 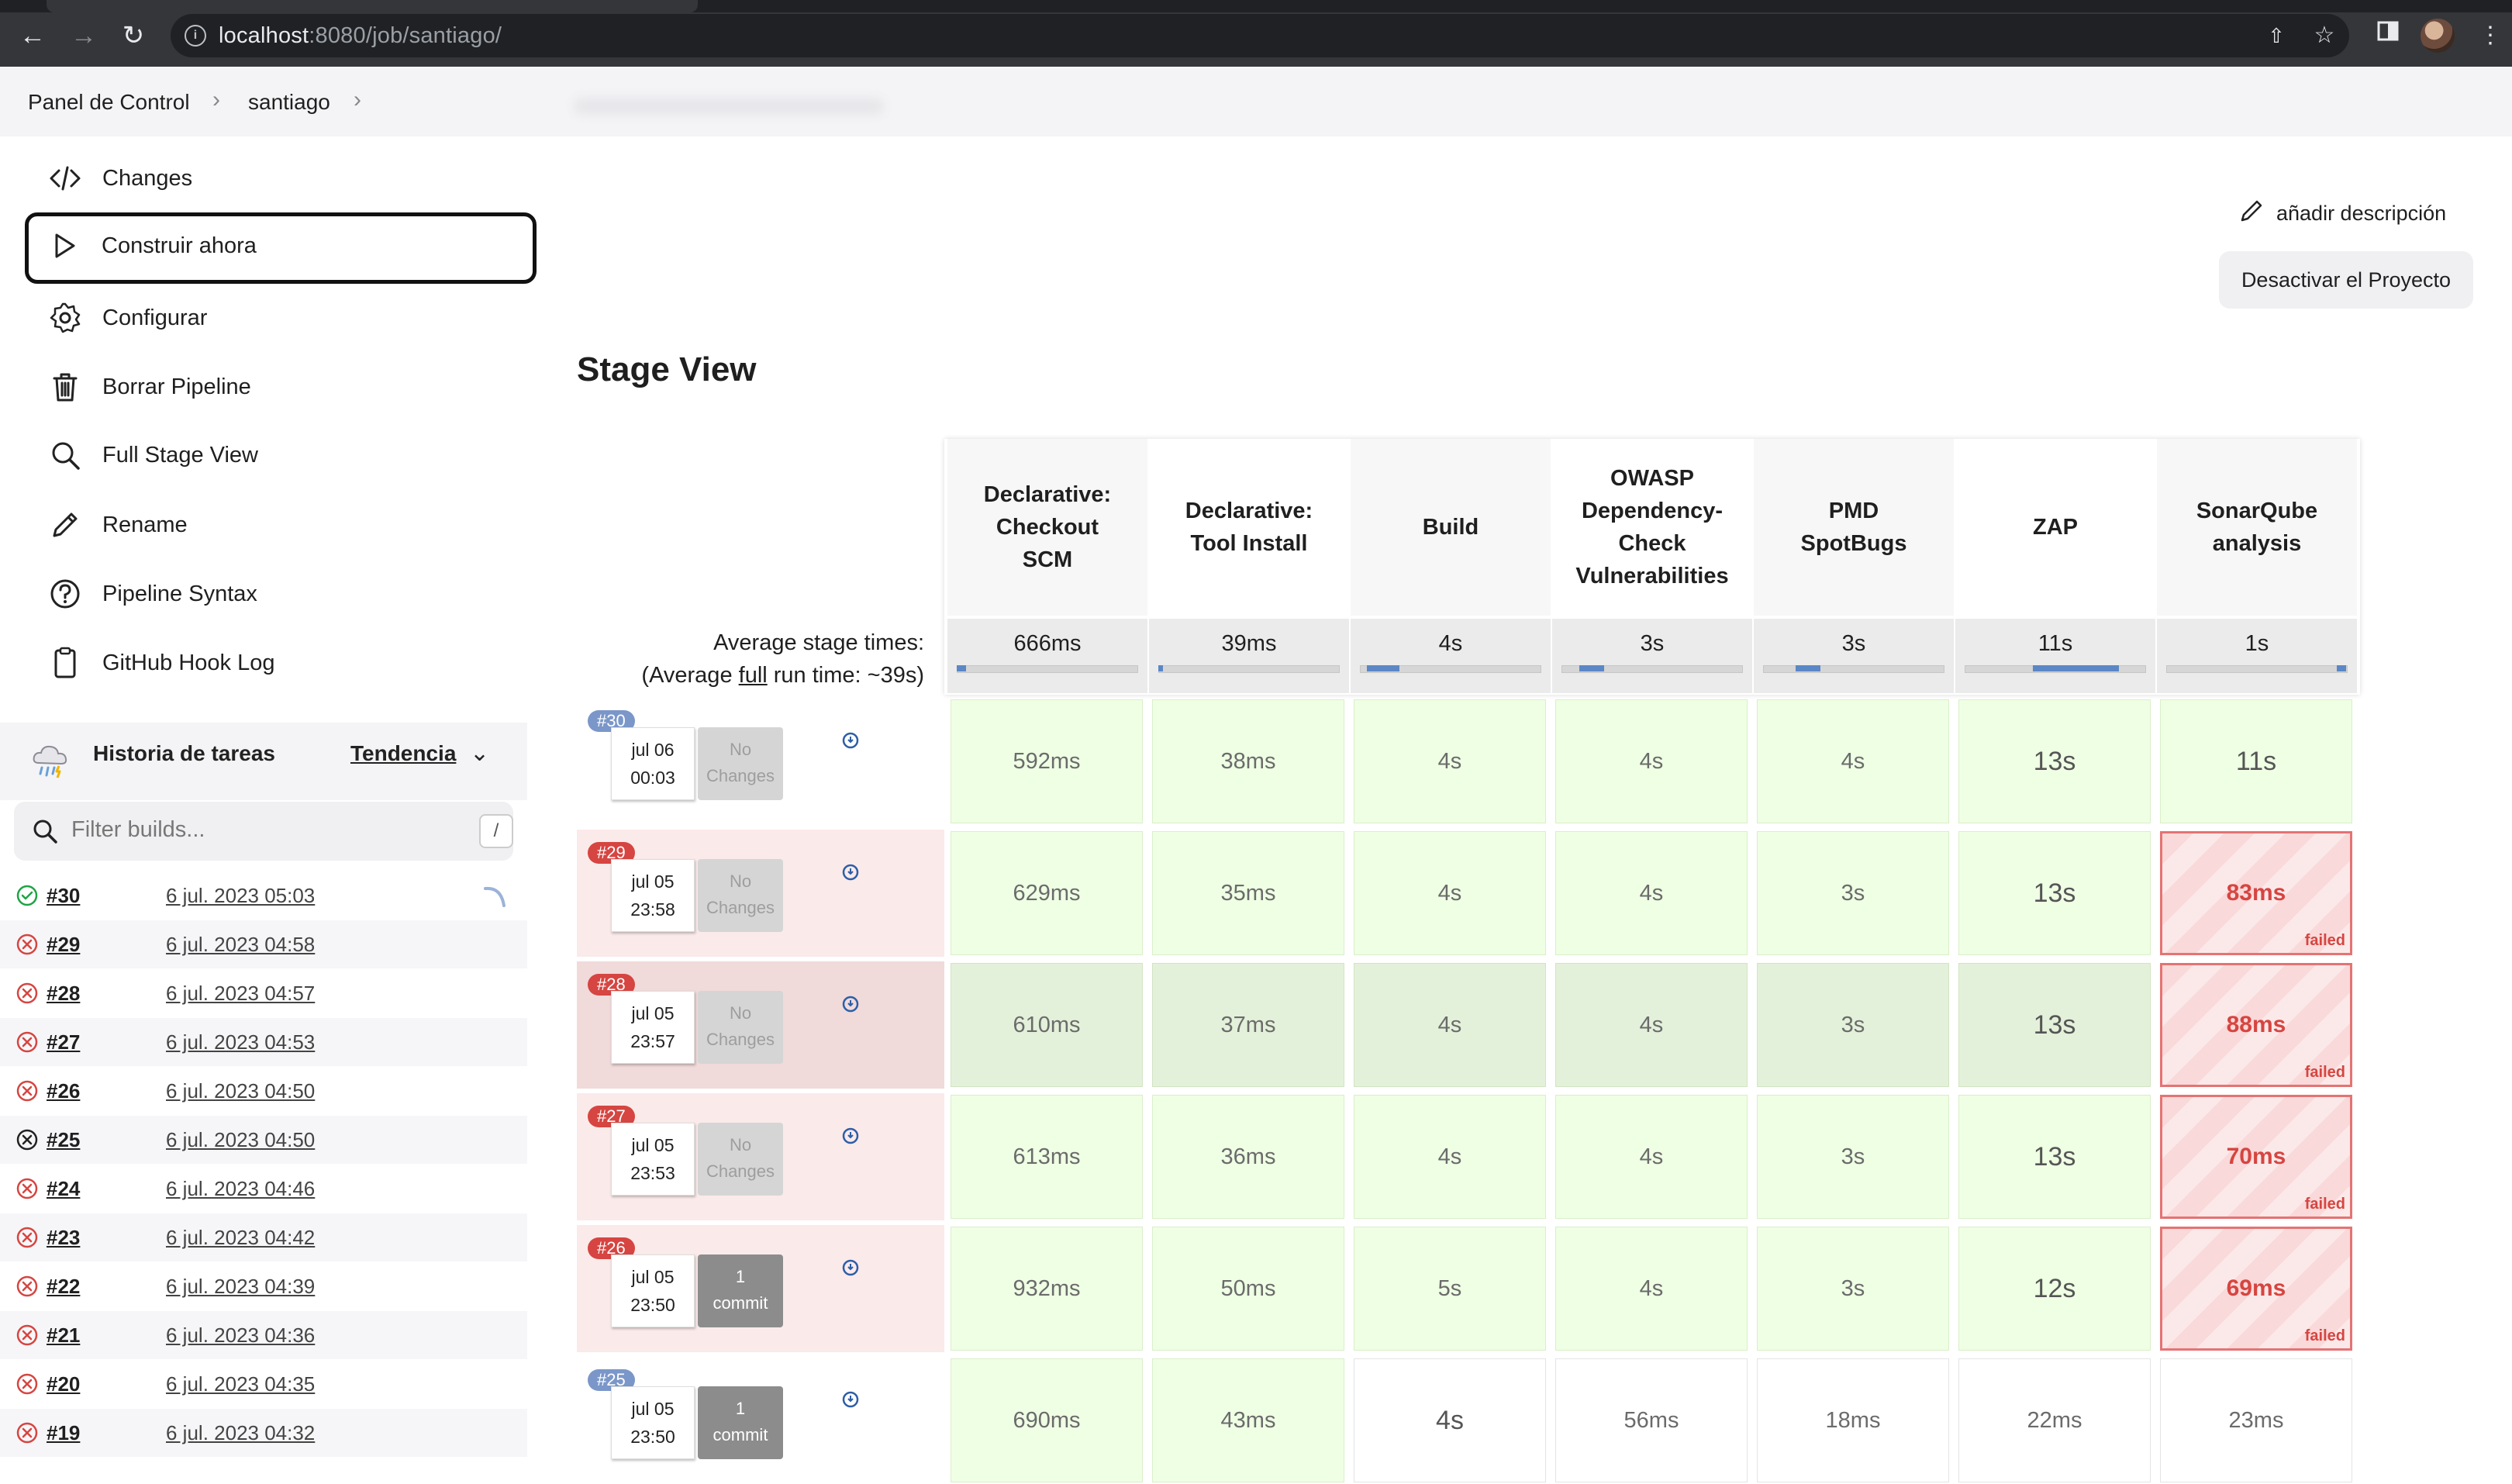 I want to click on stage-cell: 592ms, so click(x=1047, y=761).